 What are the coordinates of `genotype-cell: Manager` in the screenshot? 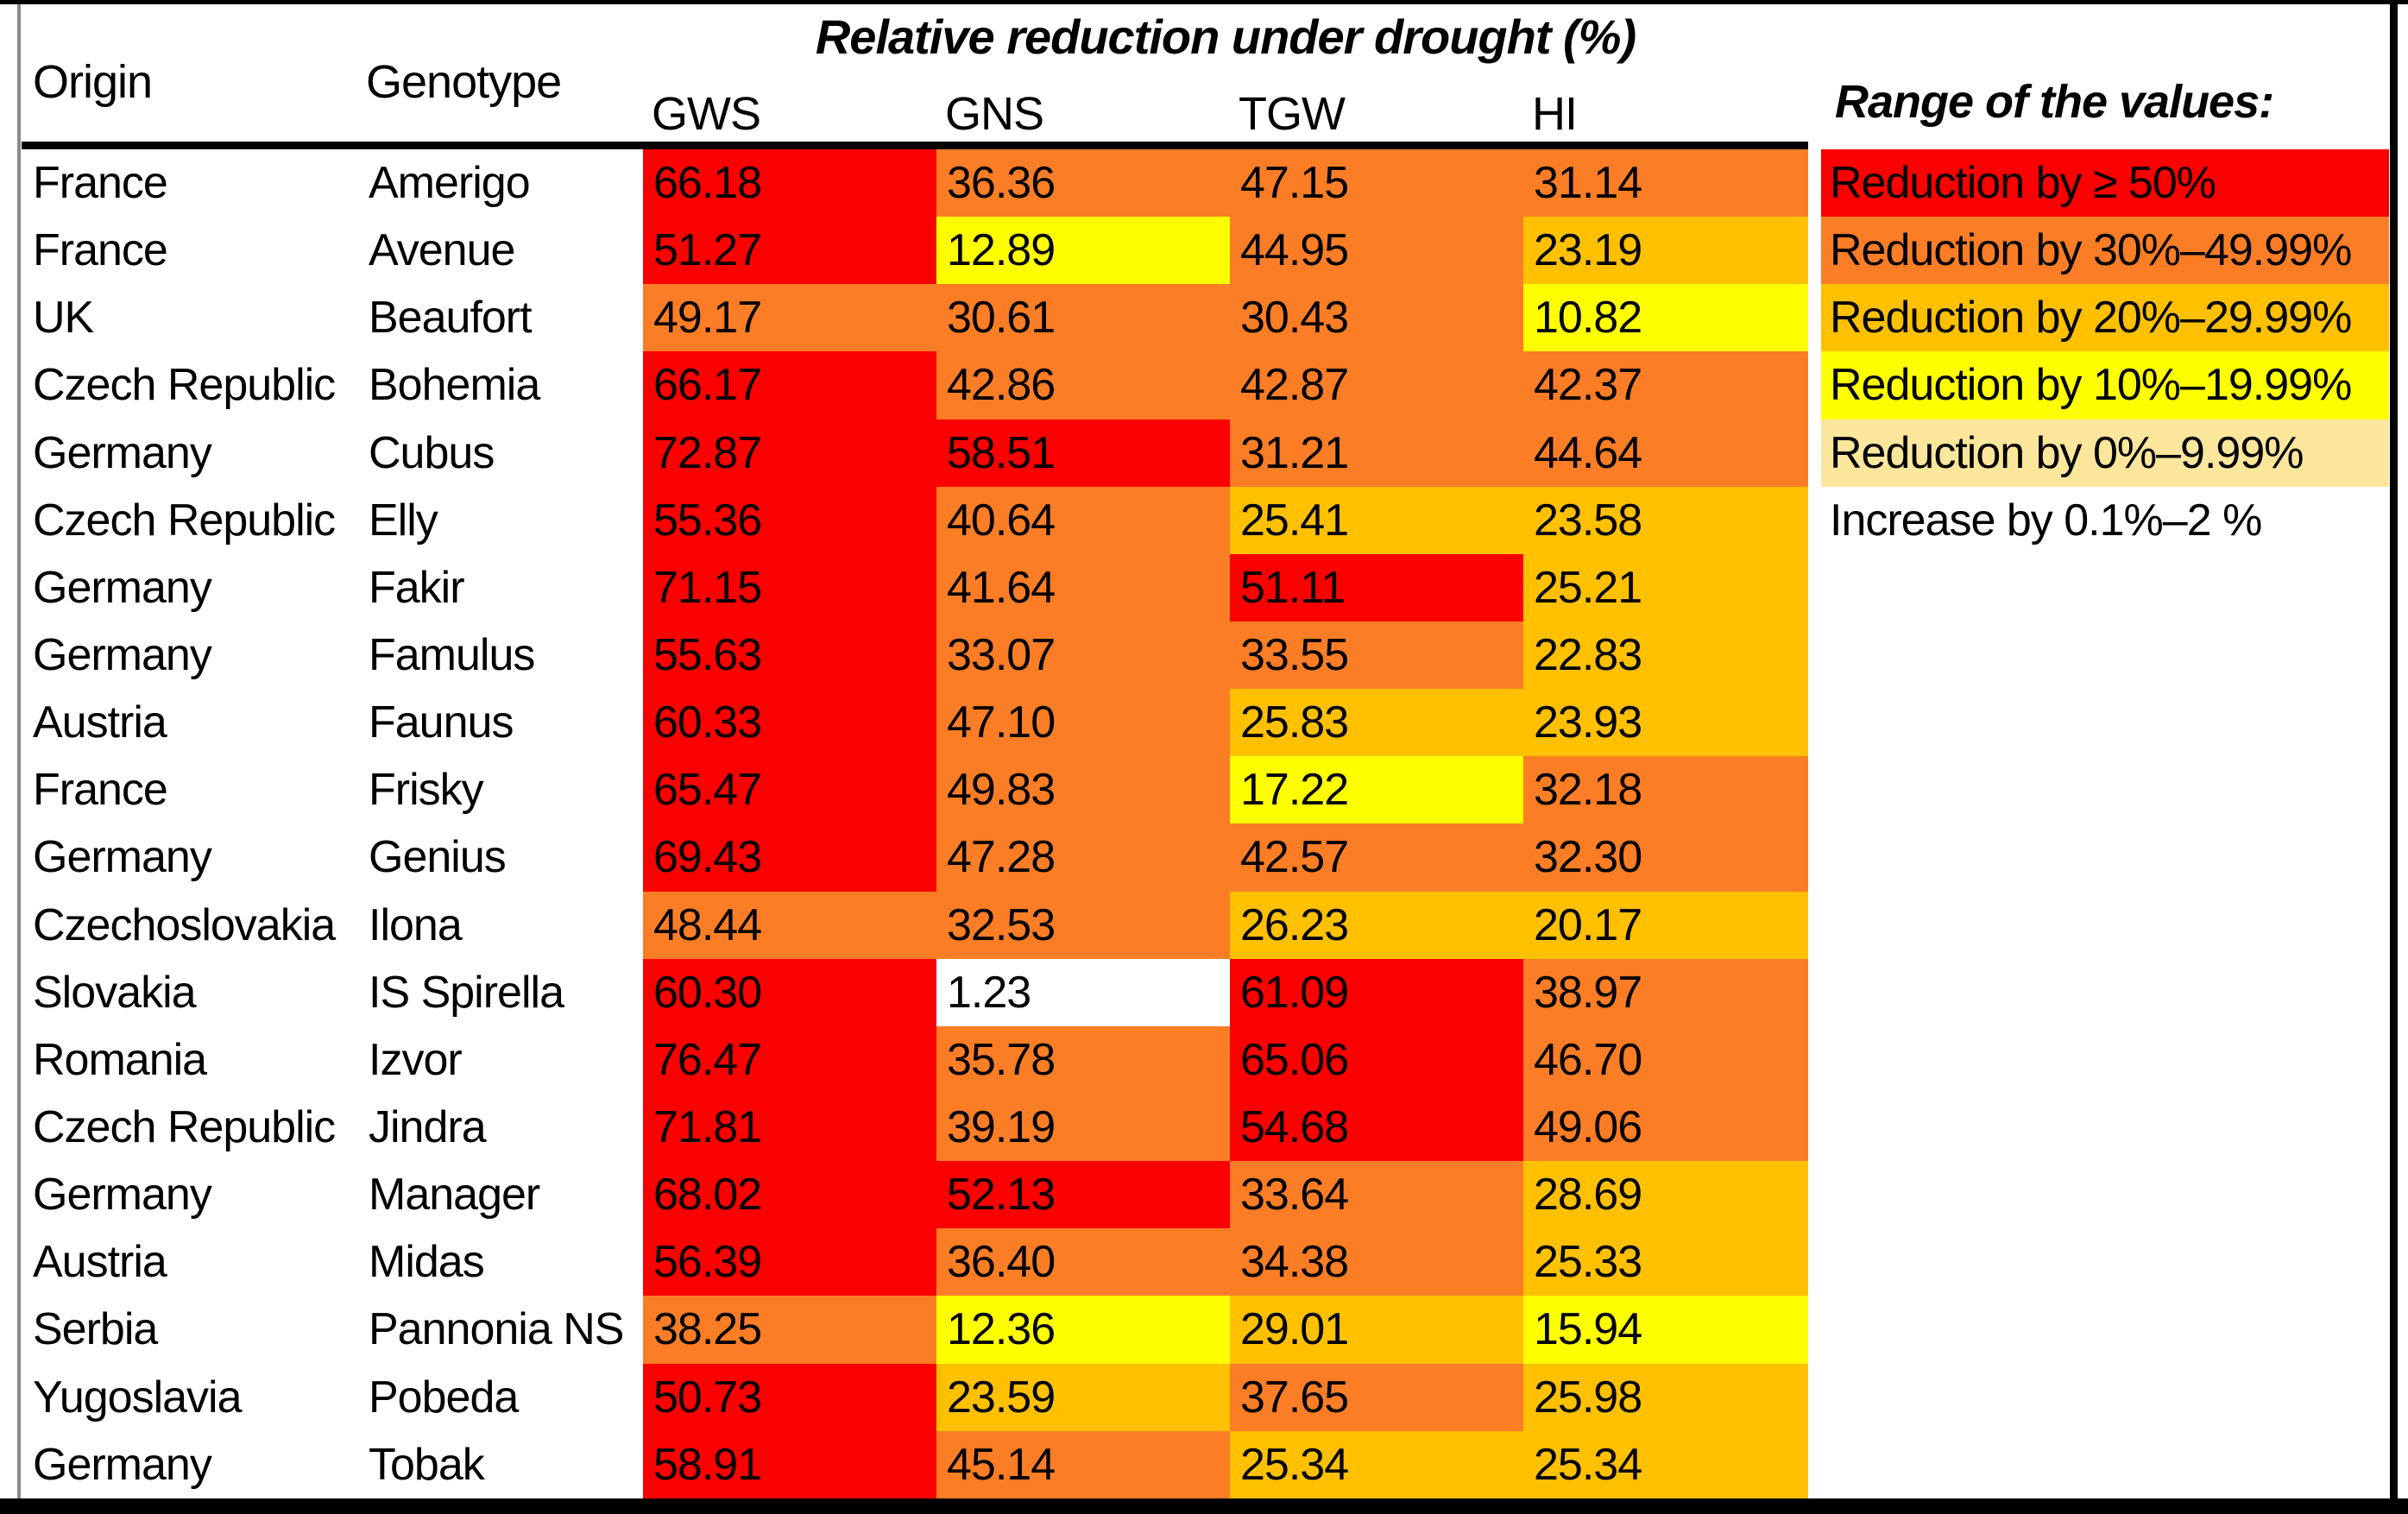 It's located at (454, 1195).